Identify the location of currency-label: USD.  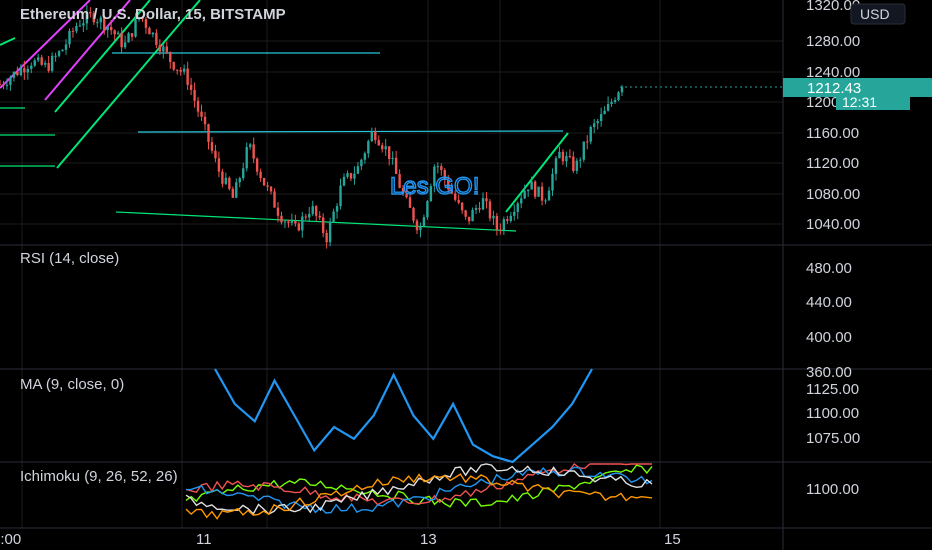
(875, 14).